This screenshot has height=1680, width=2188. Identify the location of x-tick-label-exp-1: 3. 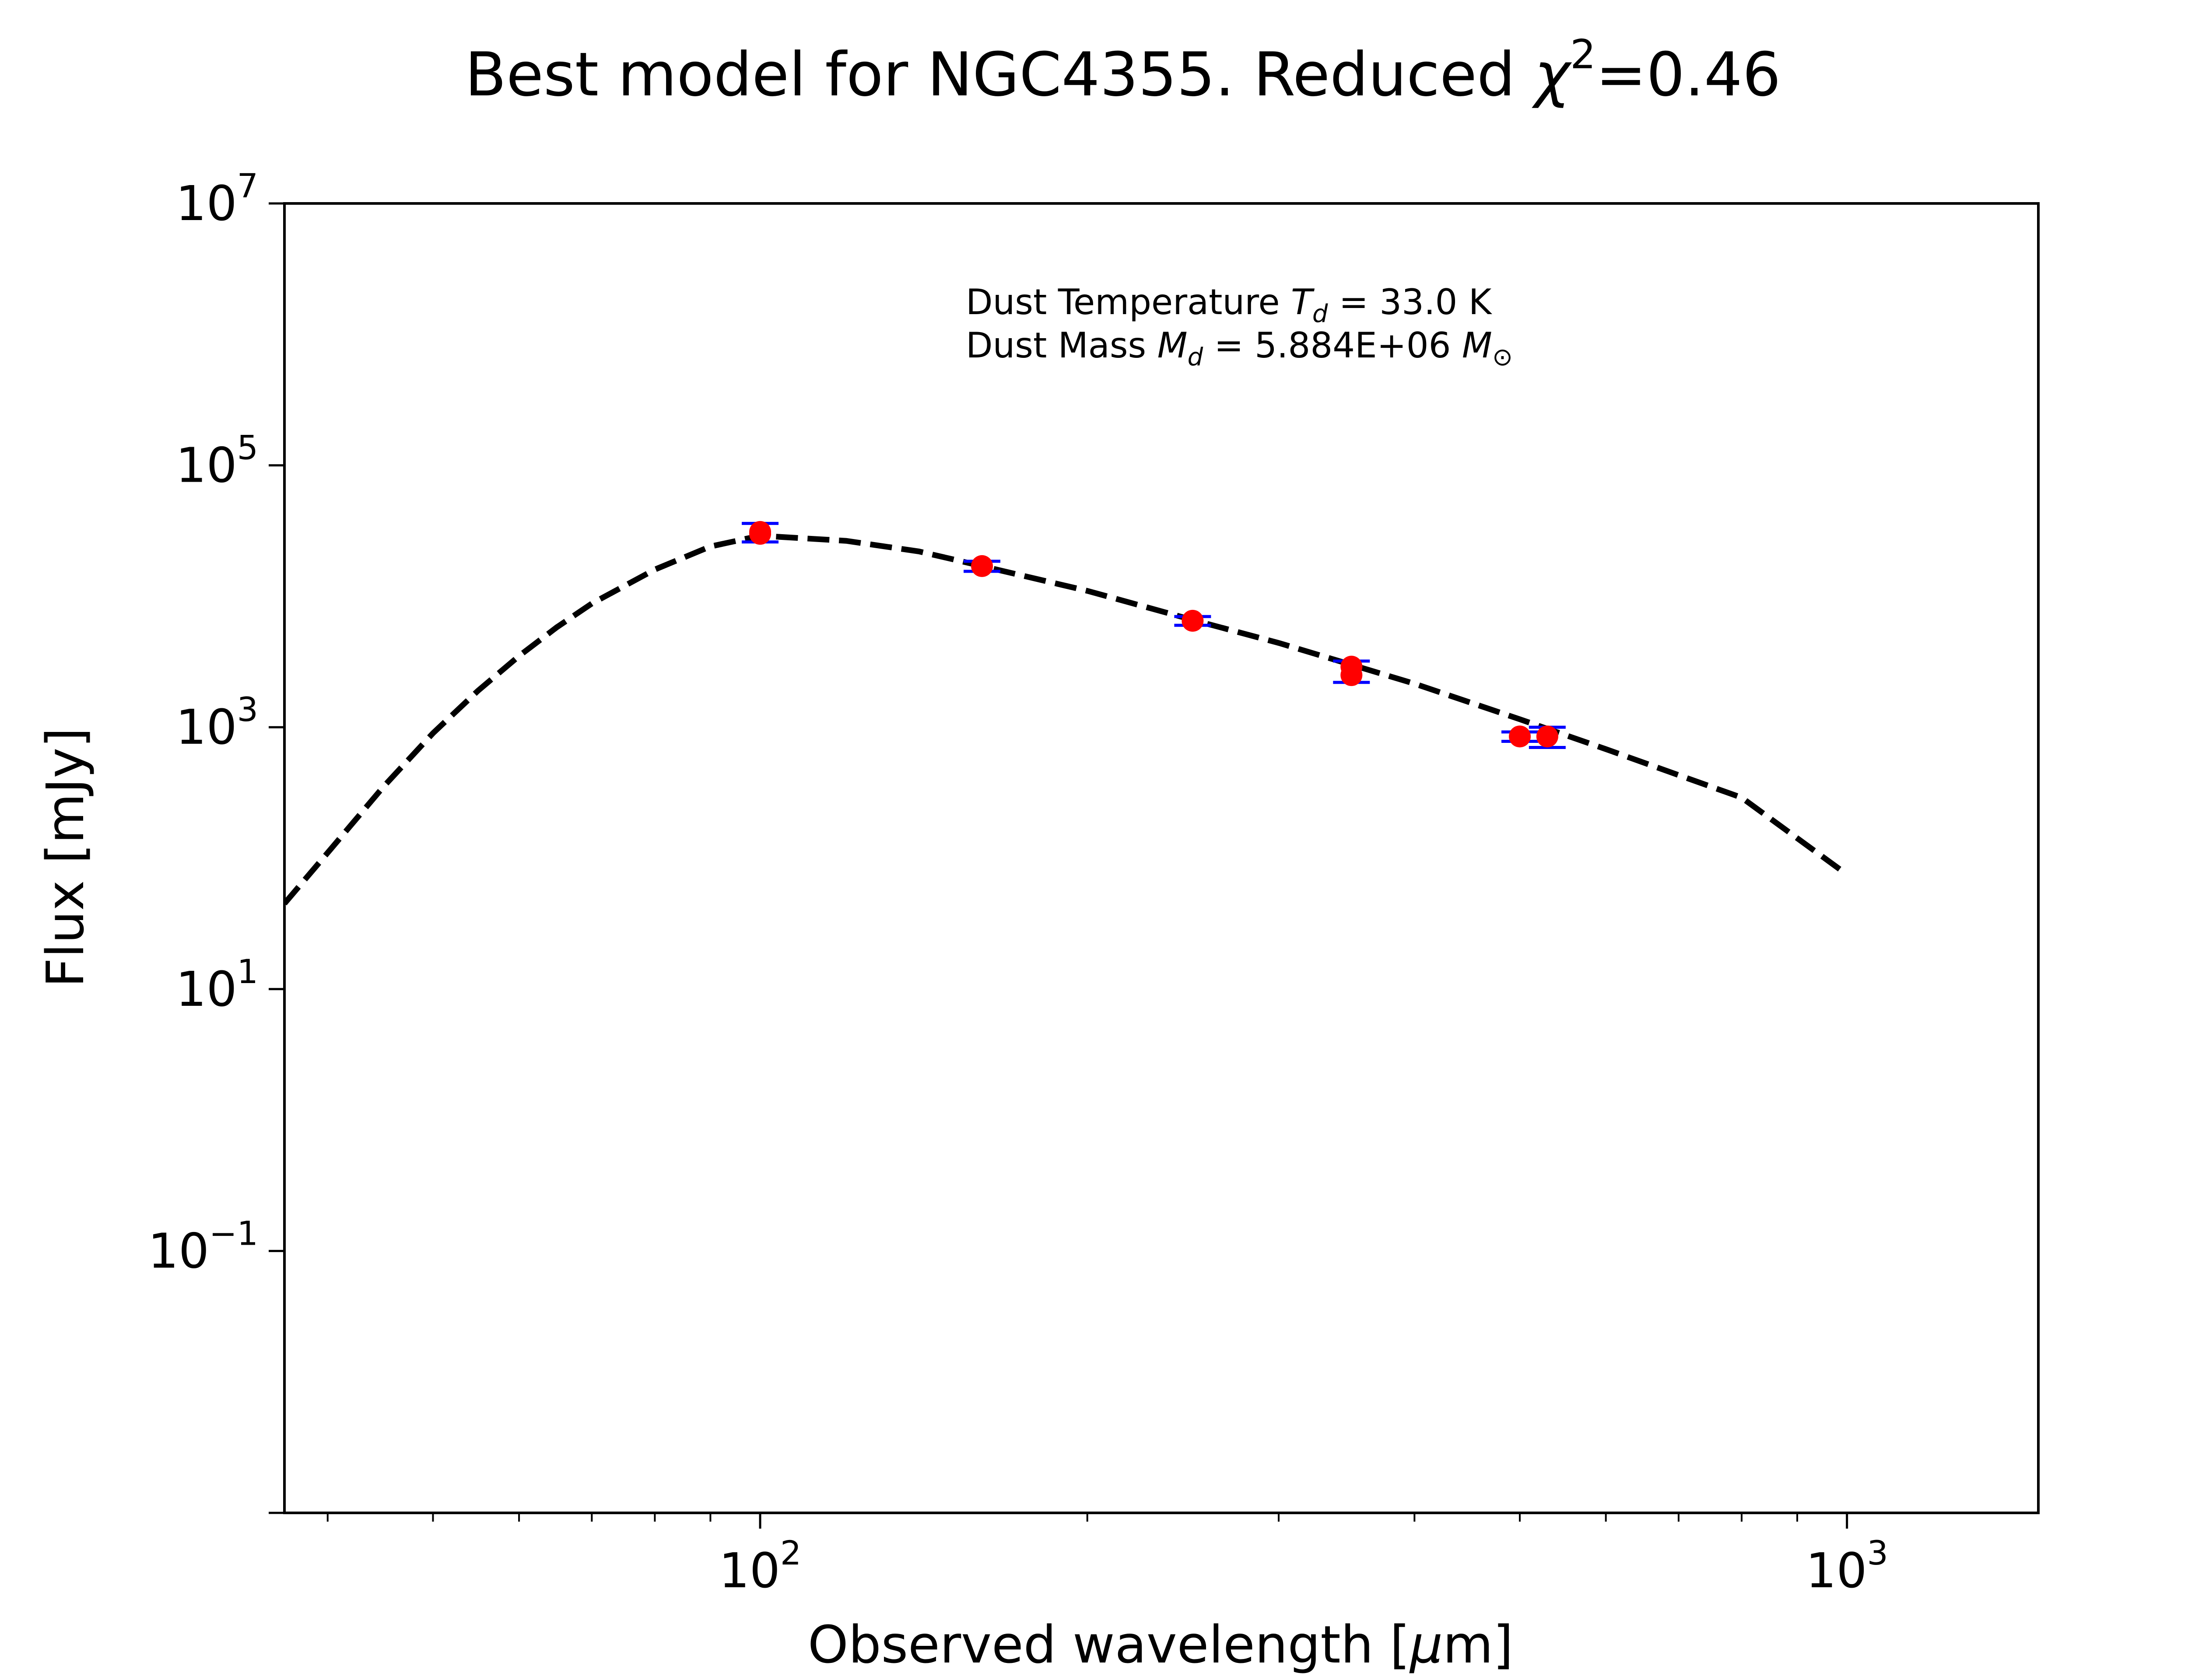
(1877, 1552).